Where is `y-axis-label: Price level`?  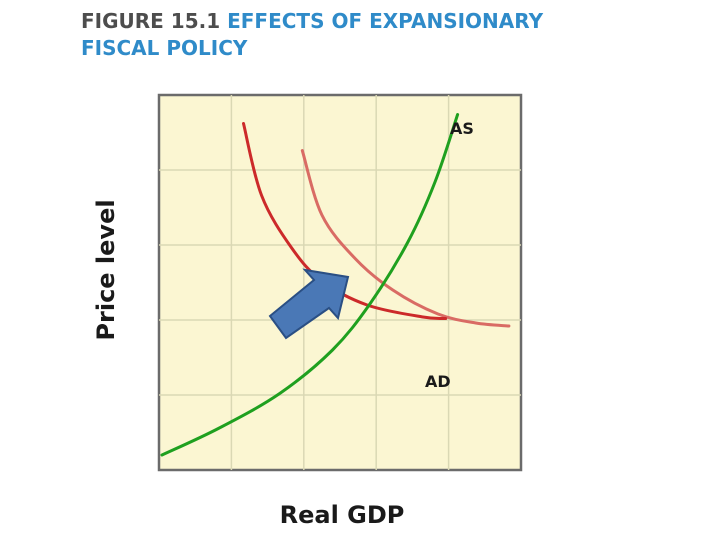 y-axis-label: Price level is located at coordinates (106, 269).